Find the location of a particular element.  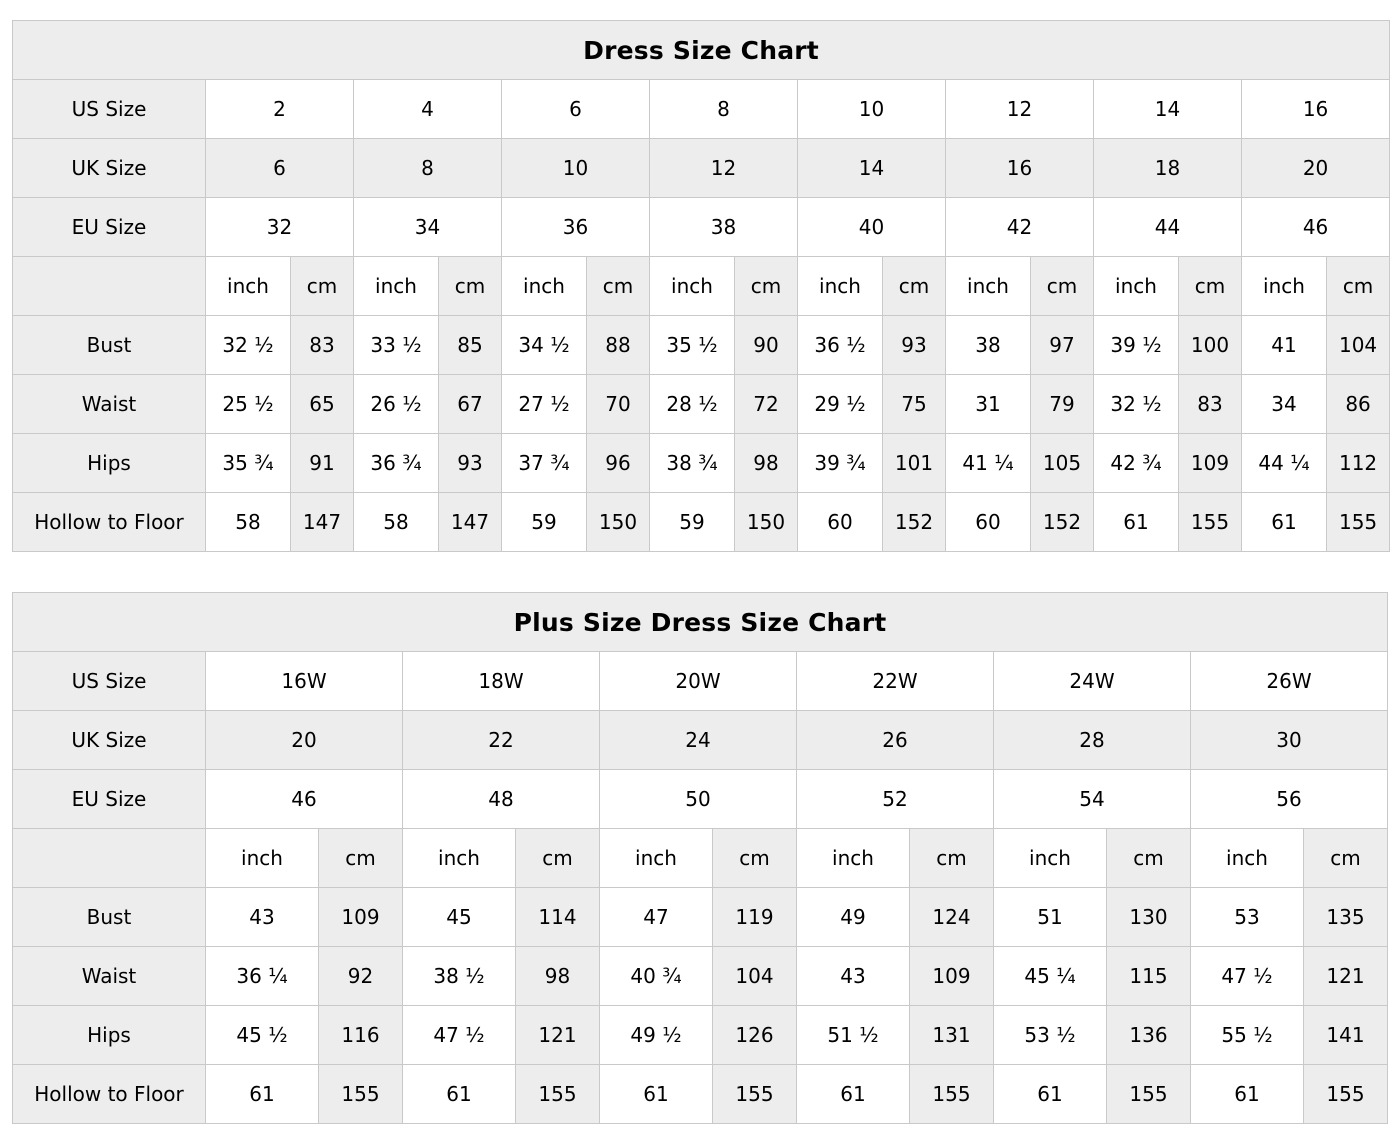

row-us-size: US Size 2 4 6 8 10 12 14 16 is located at coordinates (701, 109).